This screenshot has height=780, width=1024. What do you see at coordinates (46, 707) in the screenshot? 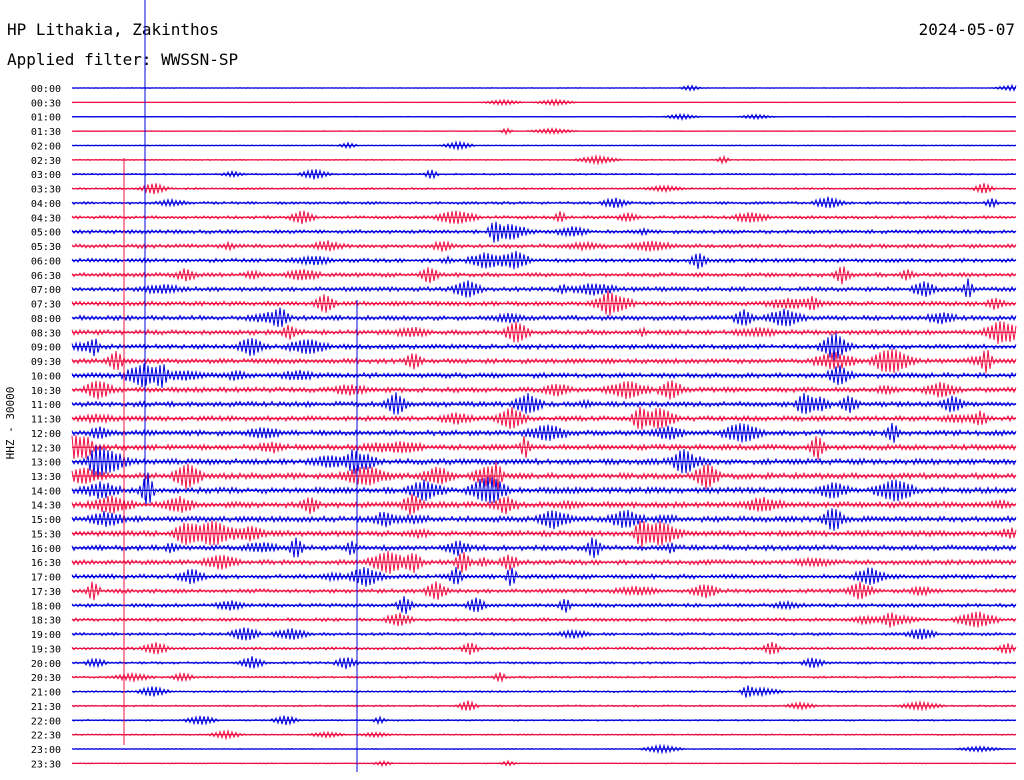
I see `tick-label: 21:30` at bounding box center [46, 707].